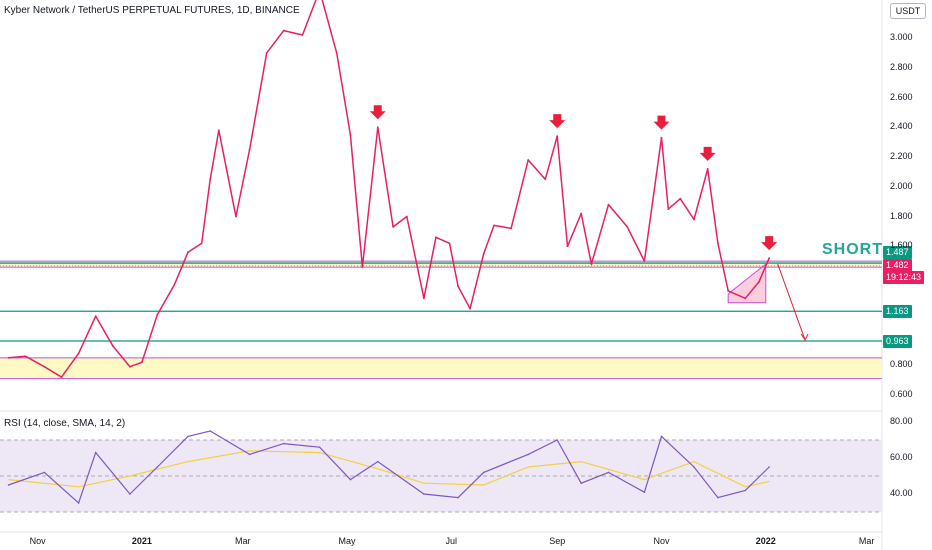  What do you see at coordinates (347, 541) in the screenshot?
I see `time-tick-label: May` at bounding box center [347, 541].